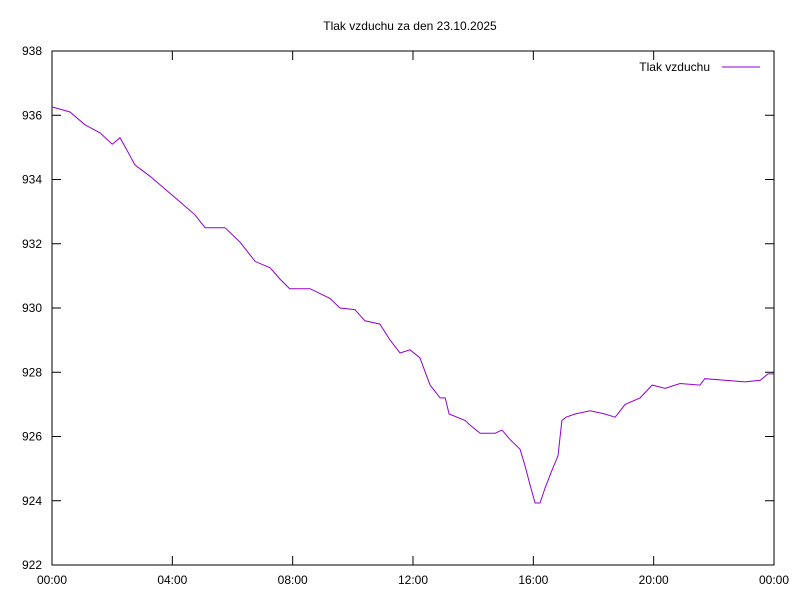  I want to click on y-tick-label: 928, so click(32, 372).